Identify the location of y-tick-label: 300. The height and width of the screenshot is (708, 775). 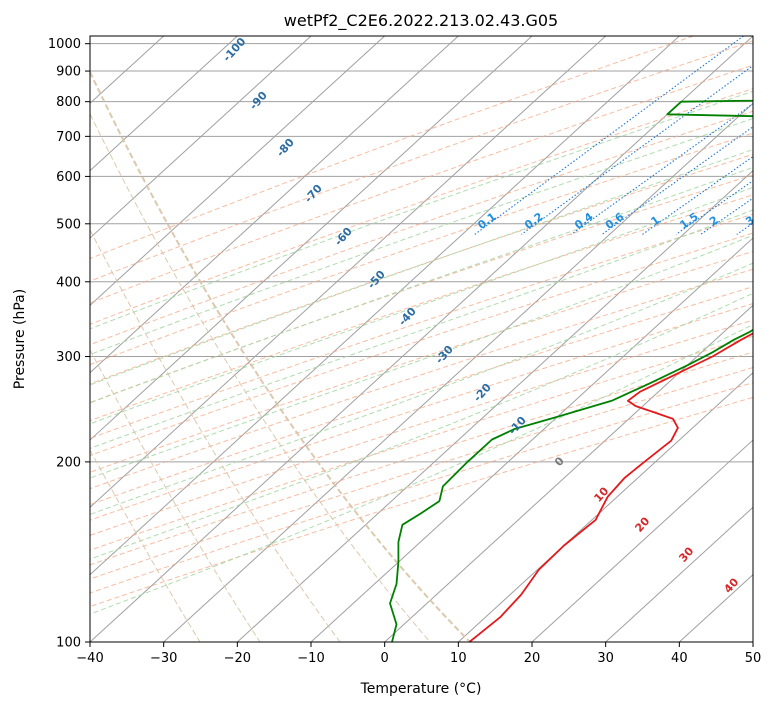
(68, 357).